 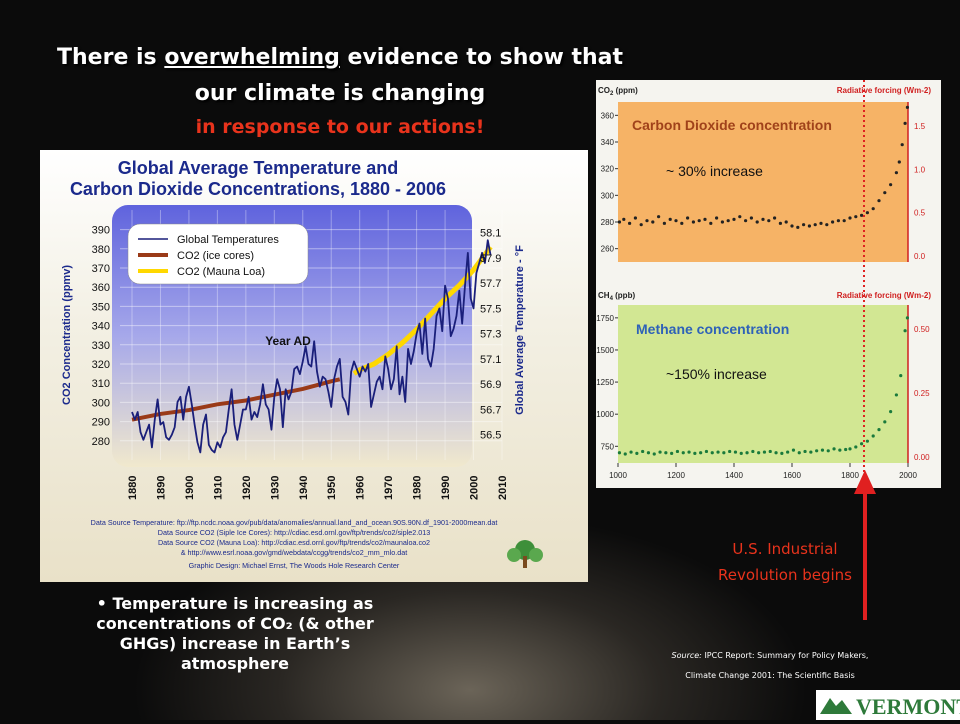 I want to click on legend-item-mauna: CO2 (Mauna Loa), so click(x=221, y=272).